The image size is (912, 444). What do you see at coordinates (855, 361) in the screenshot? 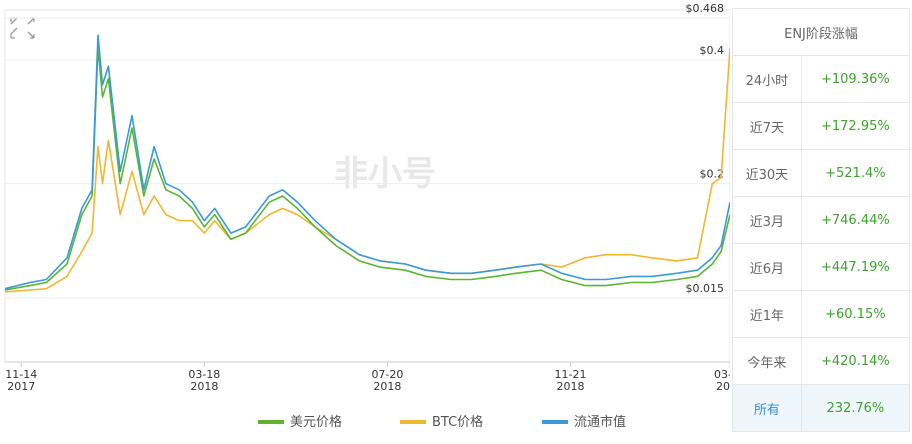
I see `change-value: +420.14%` at bounding box center [855, 361].